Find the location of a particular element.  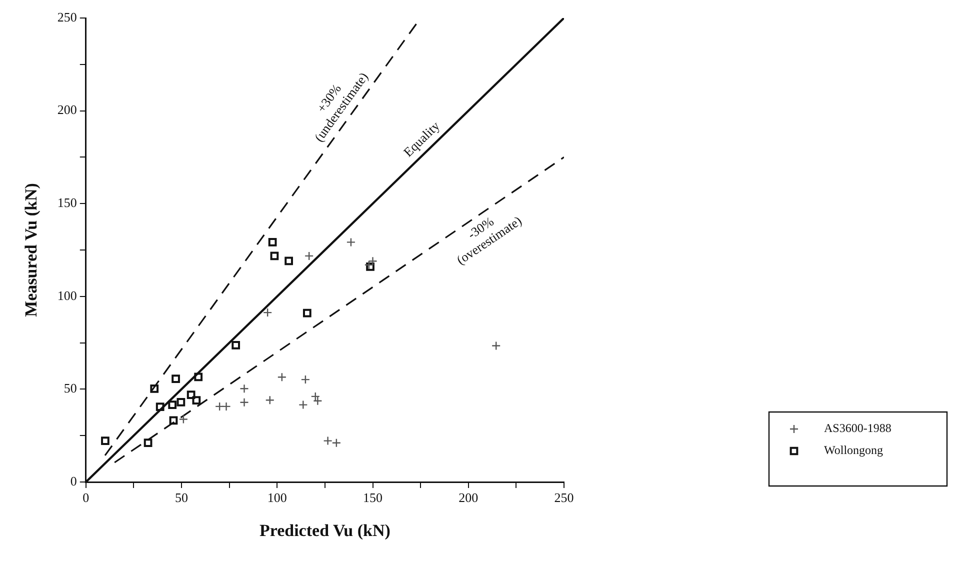

x-tick-label: 50 is located at coordinates (181, 498).